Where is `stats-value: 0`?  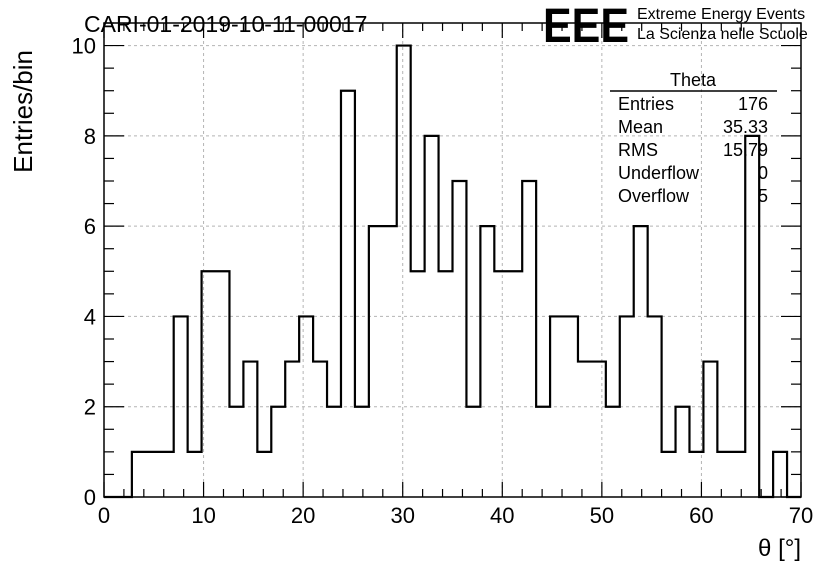
stats-value: 0 is located at coordinates (763, 173).